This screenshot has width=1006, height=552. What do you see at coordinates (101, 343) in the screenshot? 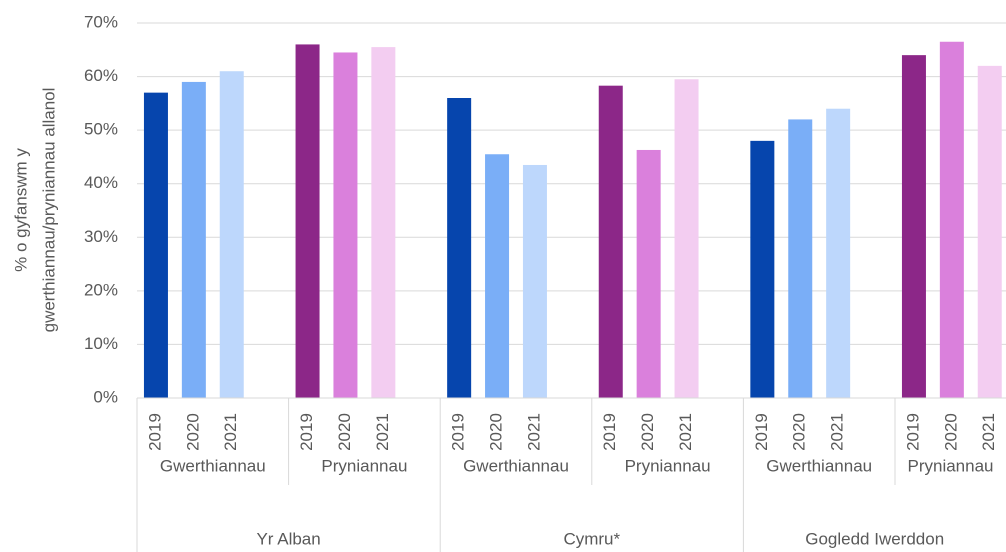
I see `y-tick-label: 10%` at bounding box center [101, 343].